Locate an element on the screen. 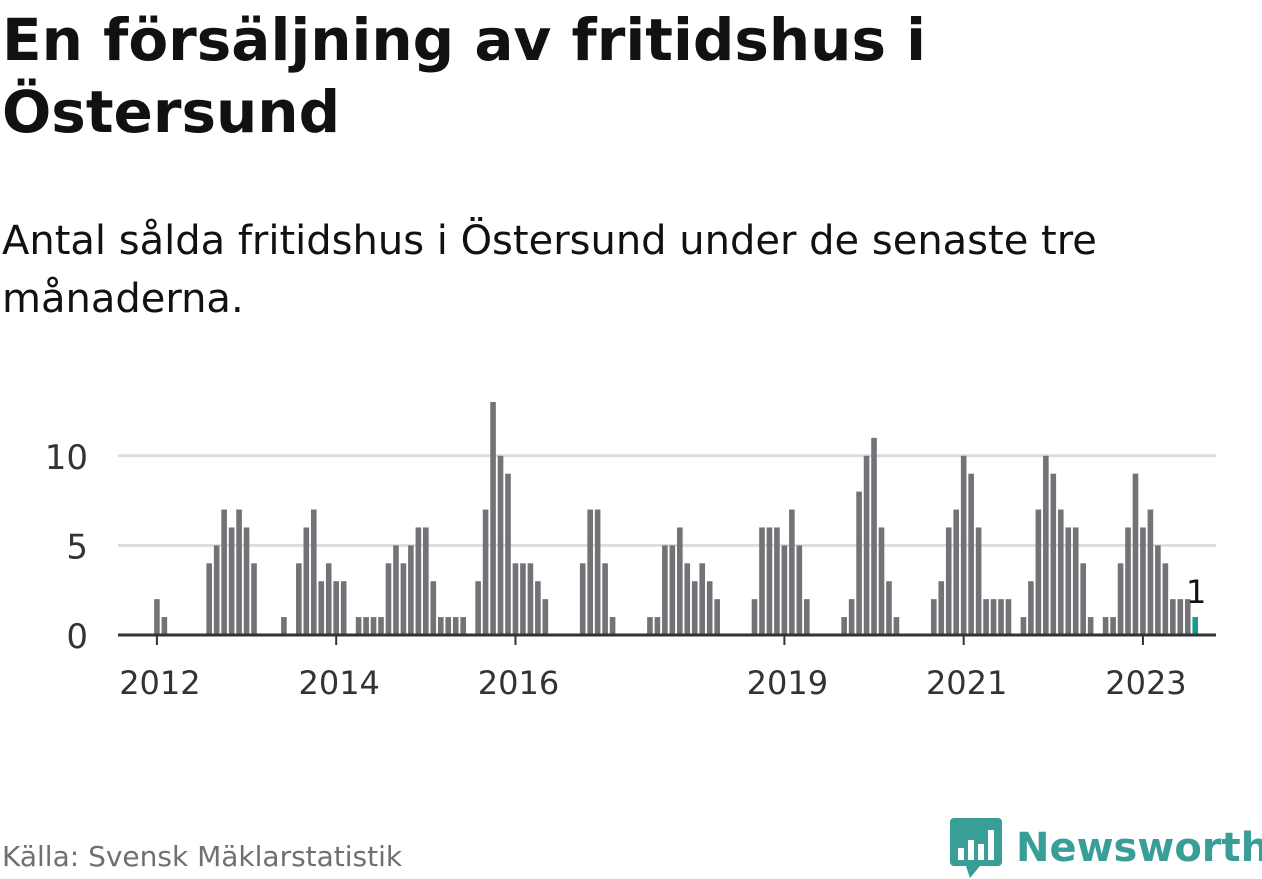 This screenshot has height=879, width=1262. y-tick-label: 10 is located at coordinates (66, 458).